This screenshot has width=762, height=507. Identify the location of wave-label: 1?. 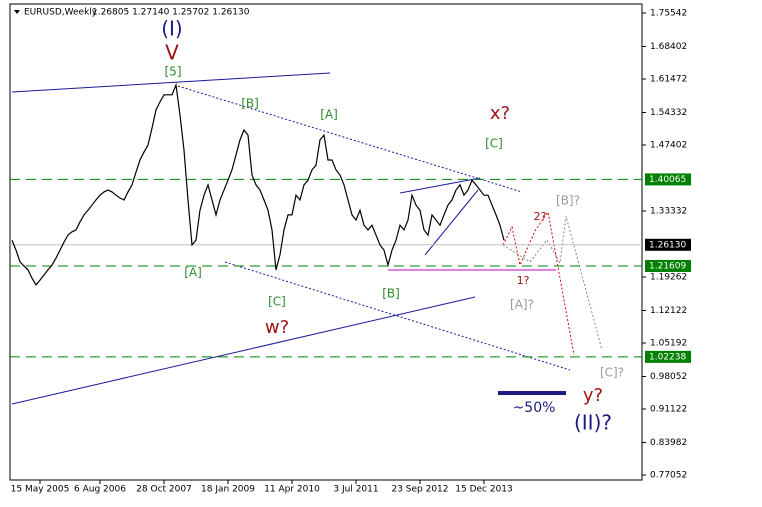
(523, 280).